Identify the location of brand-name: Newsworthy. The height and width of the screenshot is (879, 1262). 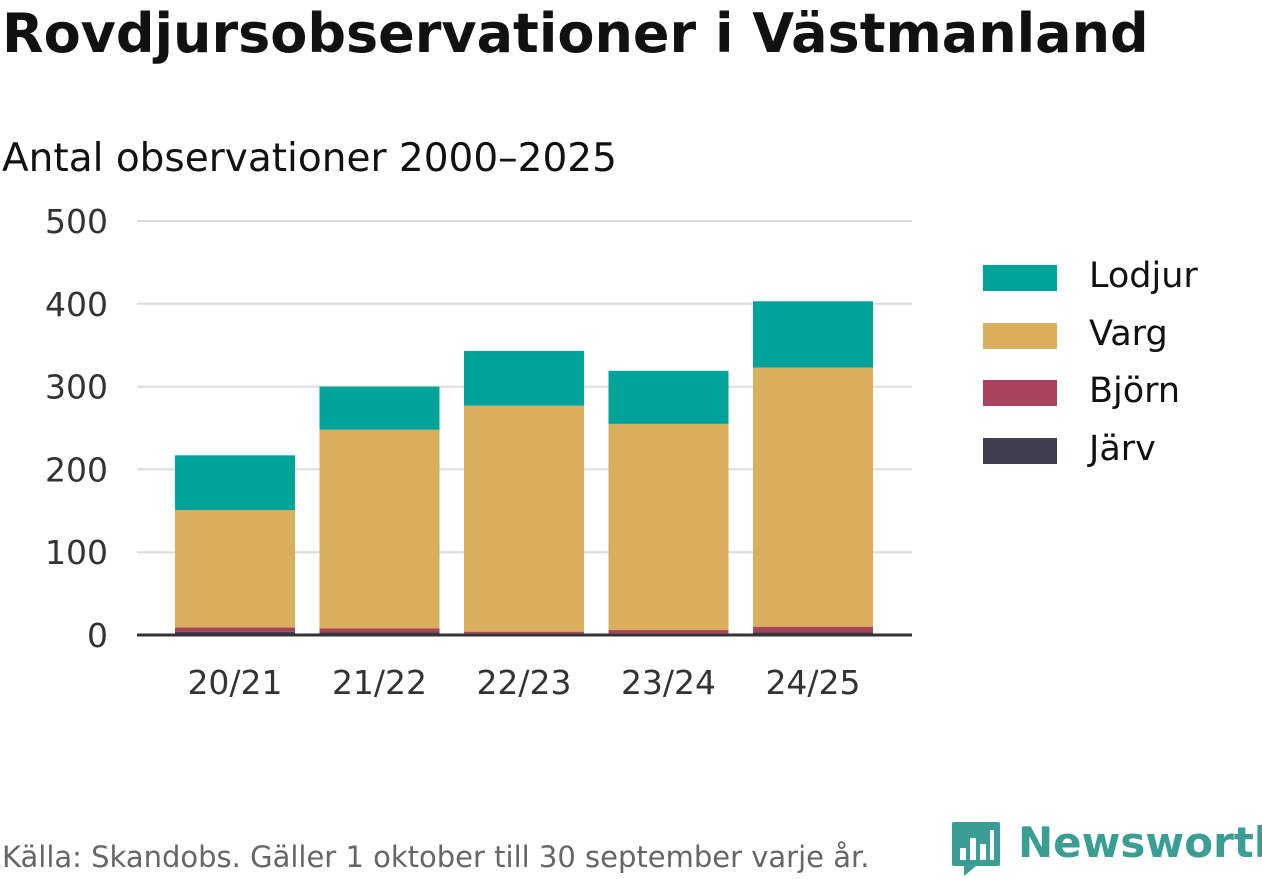
(1140, 842).